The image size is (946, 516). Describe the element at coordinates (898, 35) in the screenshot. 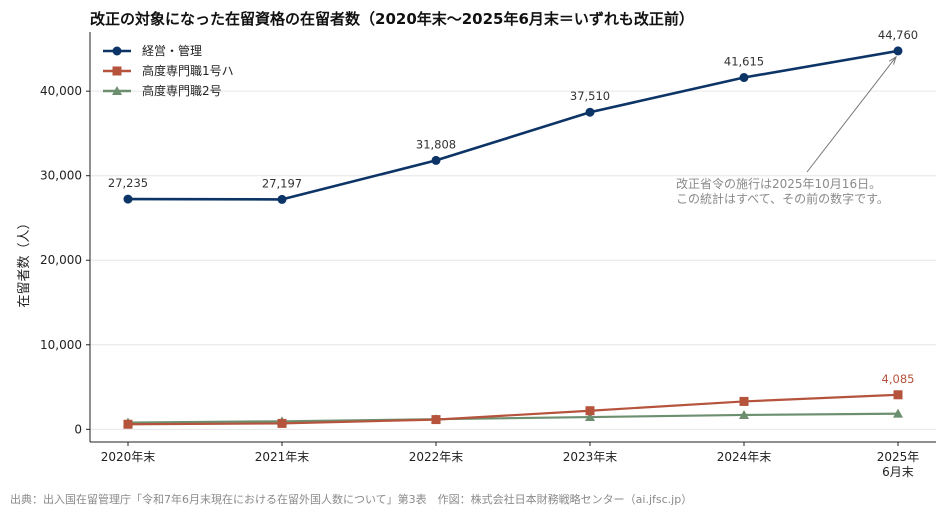

I see `data-label: 44,760` at that location.